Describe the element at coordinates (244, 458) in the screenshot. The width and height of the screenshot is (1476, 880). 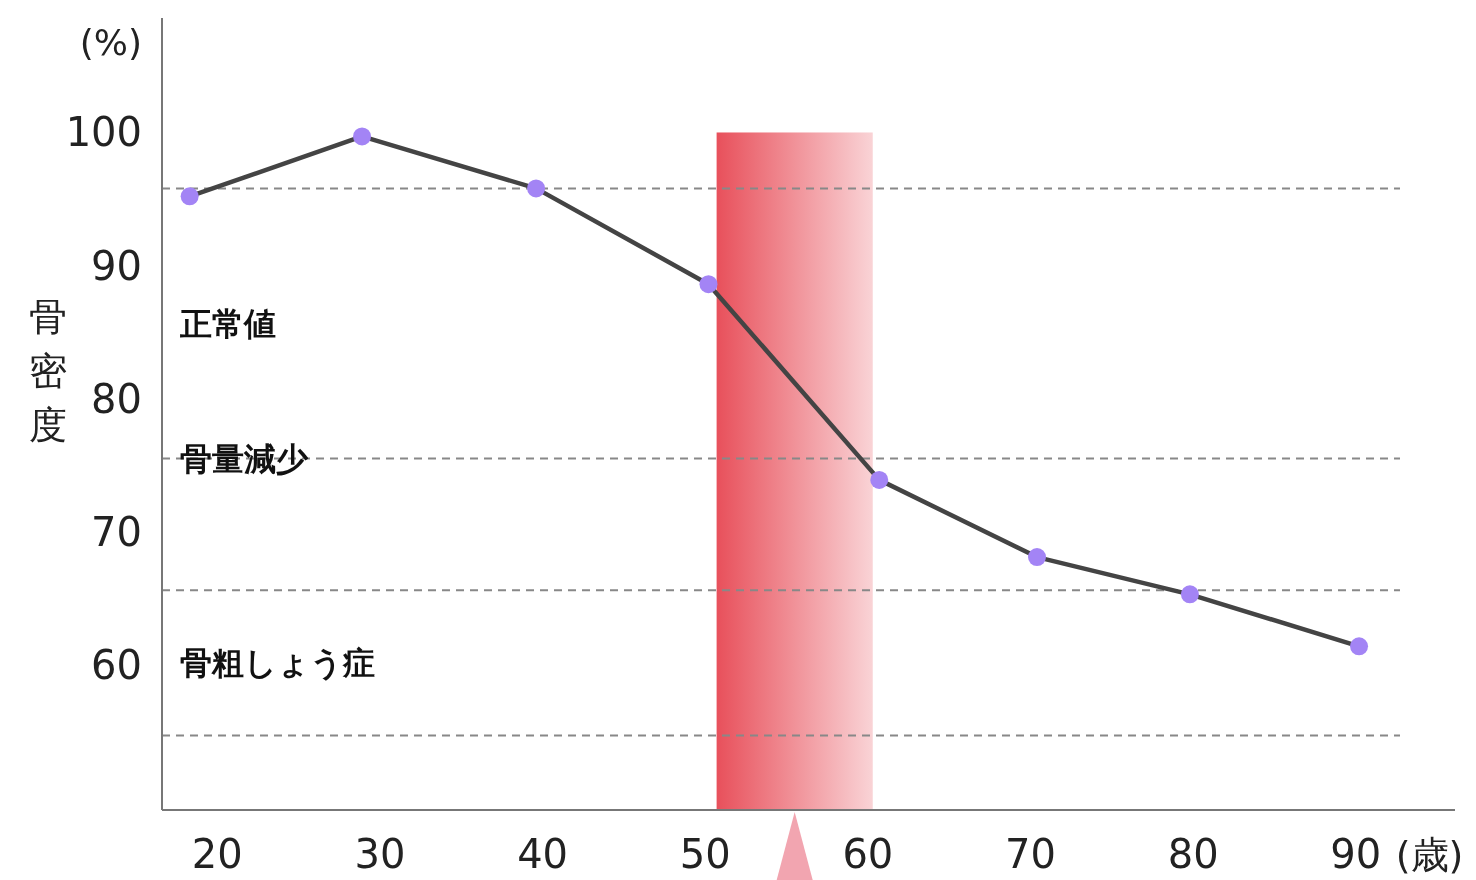
I see `annotation: 骨量減少` at that location.